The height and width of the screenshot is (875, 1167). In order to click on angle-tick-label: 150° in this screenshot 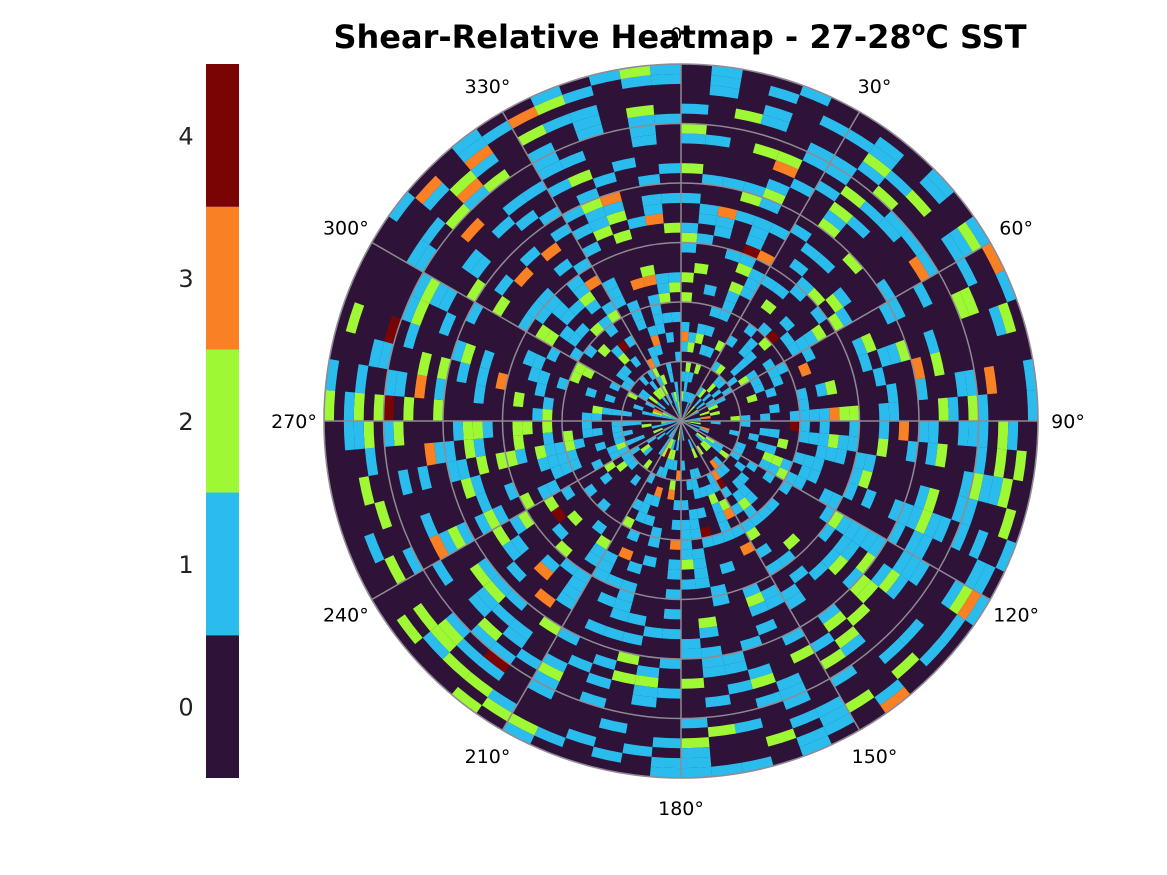, I will do `click(875, 757)`.